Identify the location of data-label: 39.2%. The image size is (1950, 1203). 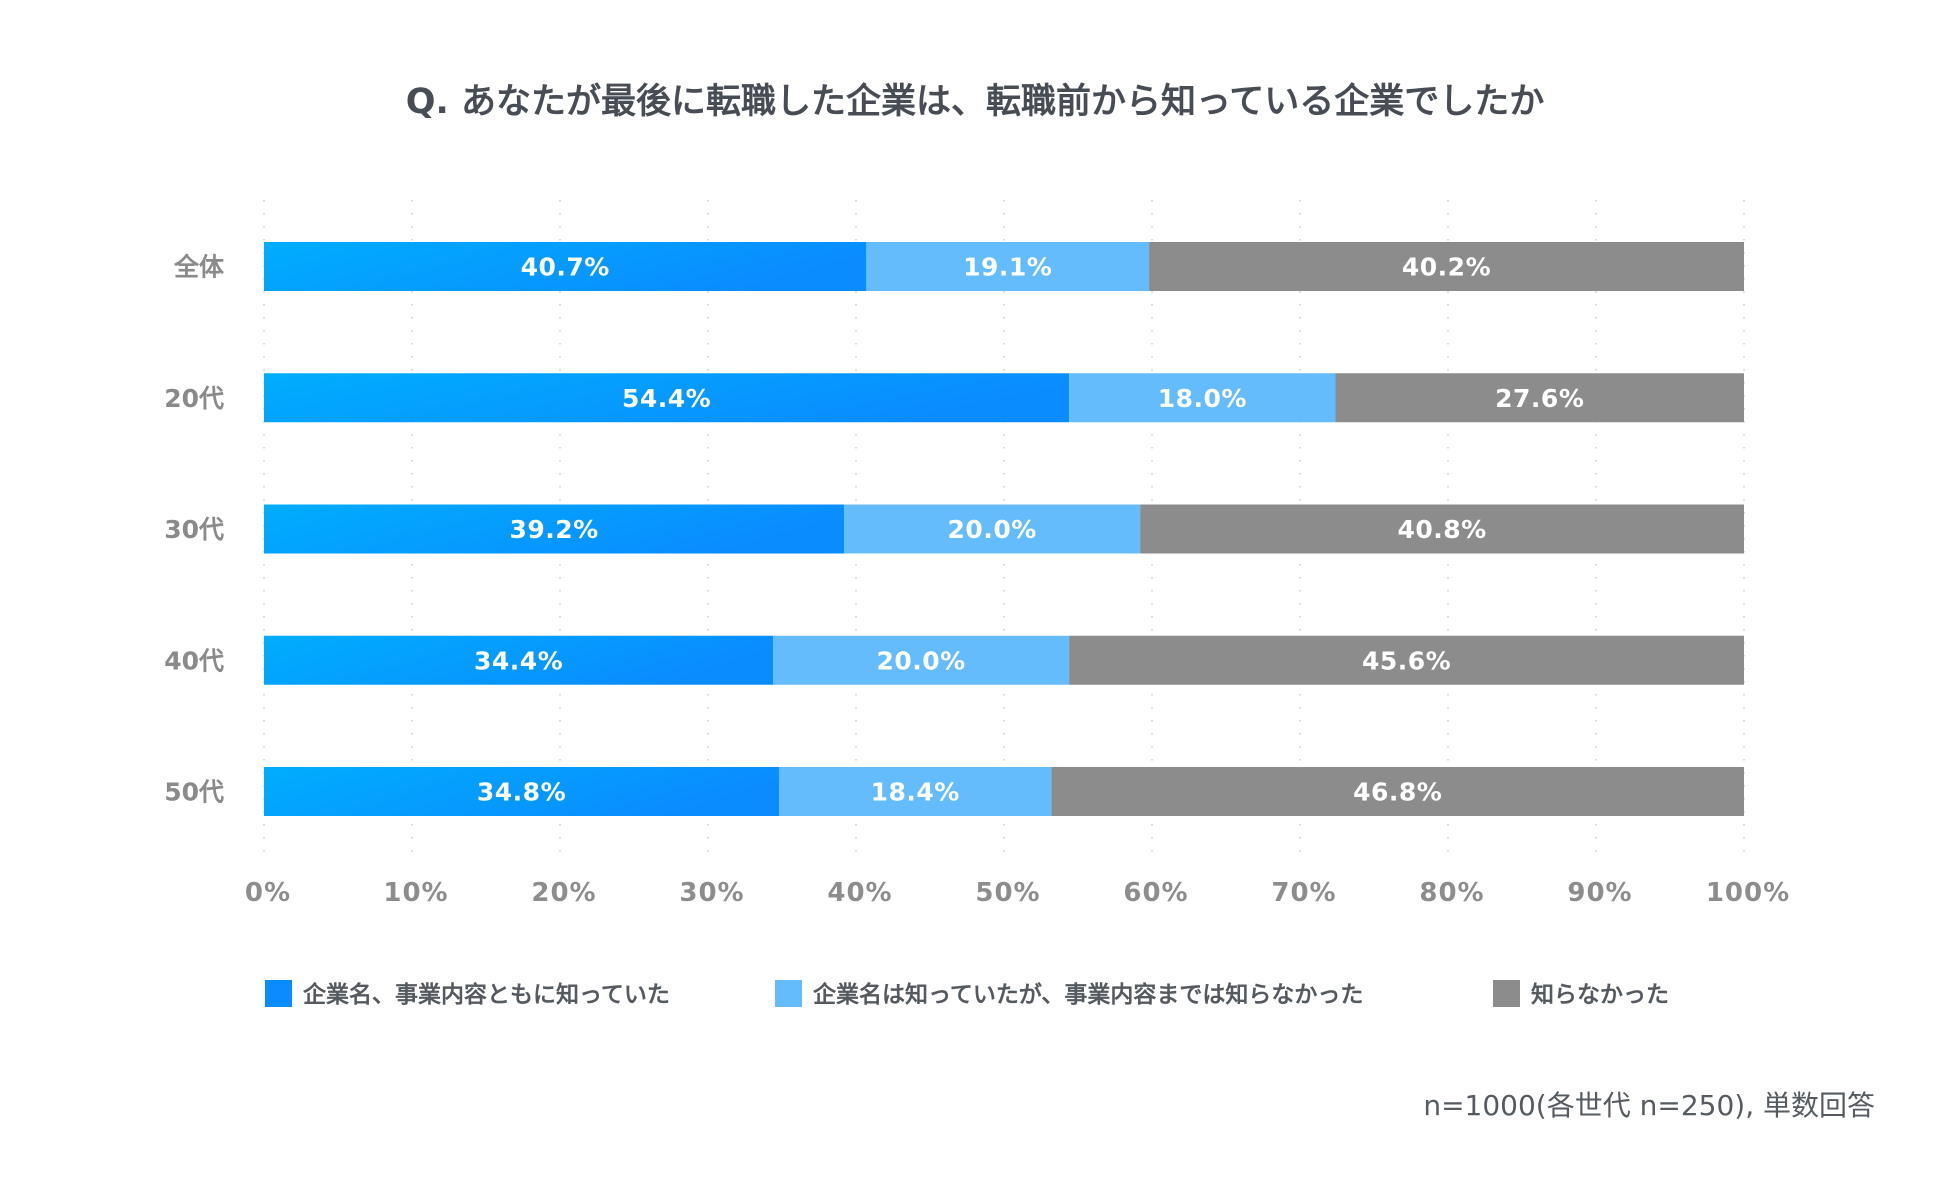
(553, 529).